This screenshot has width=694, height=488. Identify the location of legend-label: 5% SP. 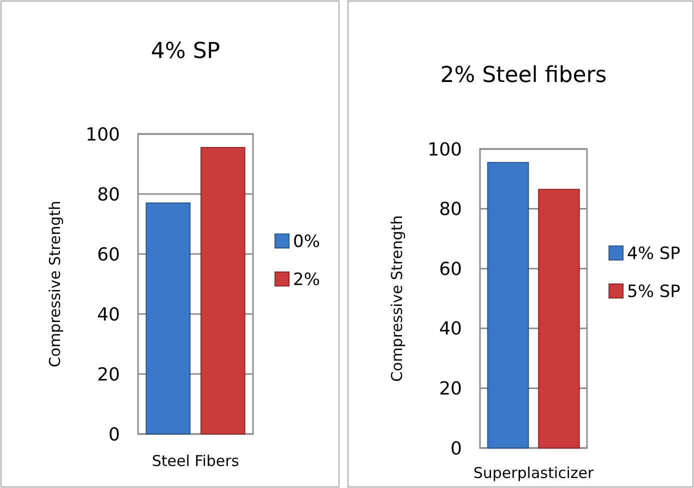
(653, 292).